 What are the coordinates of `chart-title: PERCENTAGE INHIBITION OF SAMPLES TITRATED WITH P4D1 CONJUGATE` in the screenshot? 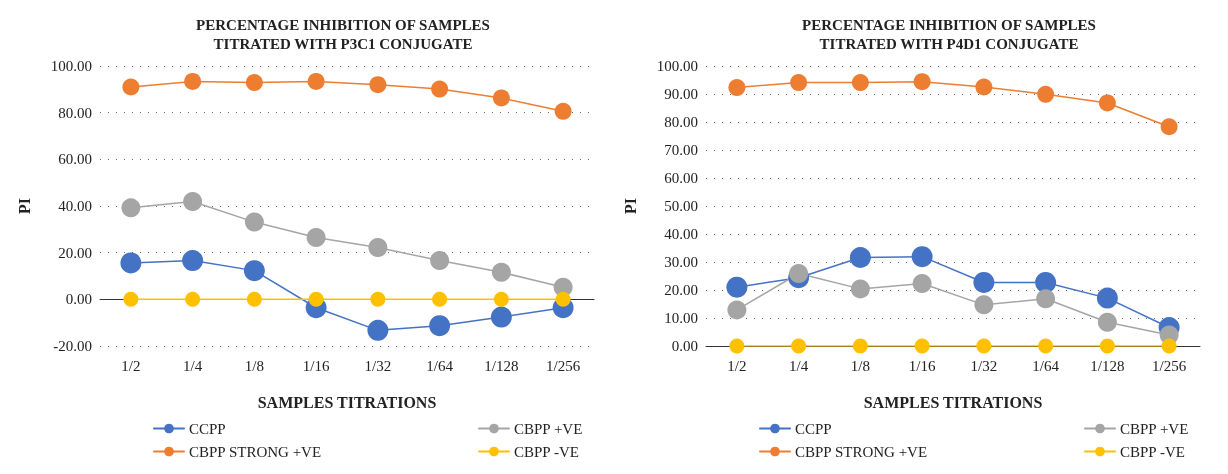 It's located at (949, 34).